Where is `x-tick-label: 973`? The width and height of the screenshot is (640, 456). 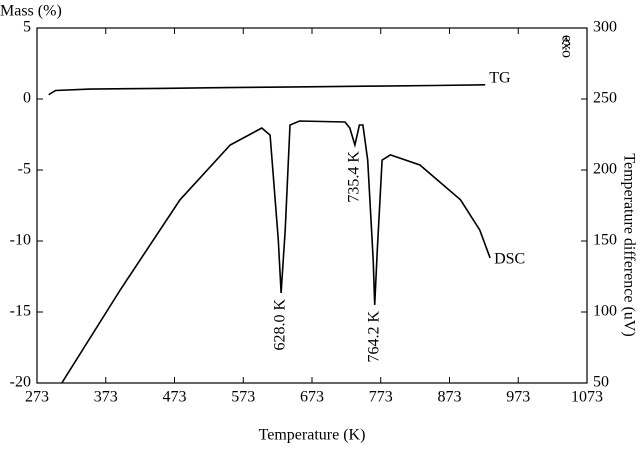 x-tick-label: 973 is located at coordinates (518, 397).